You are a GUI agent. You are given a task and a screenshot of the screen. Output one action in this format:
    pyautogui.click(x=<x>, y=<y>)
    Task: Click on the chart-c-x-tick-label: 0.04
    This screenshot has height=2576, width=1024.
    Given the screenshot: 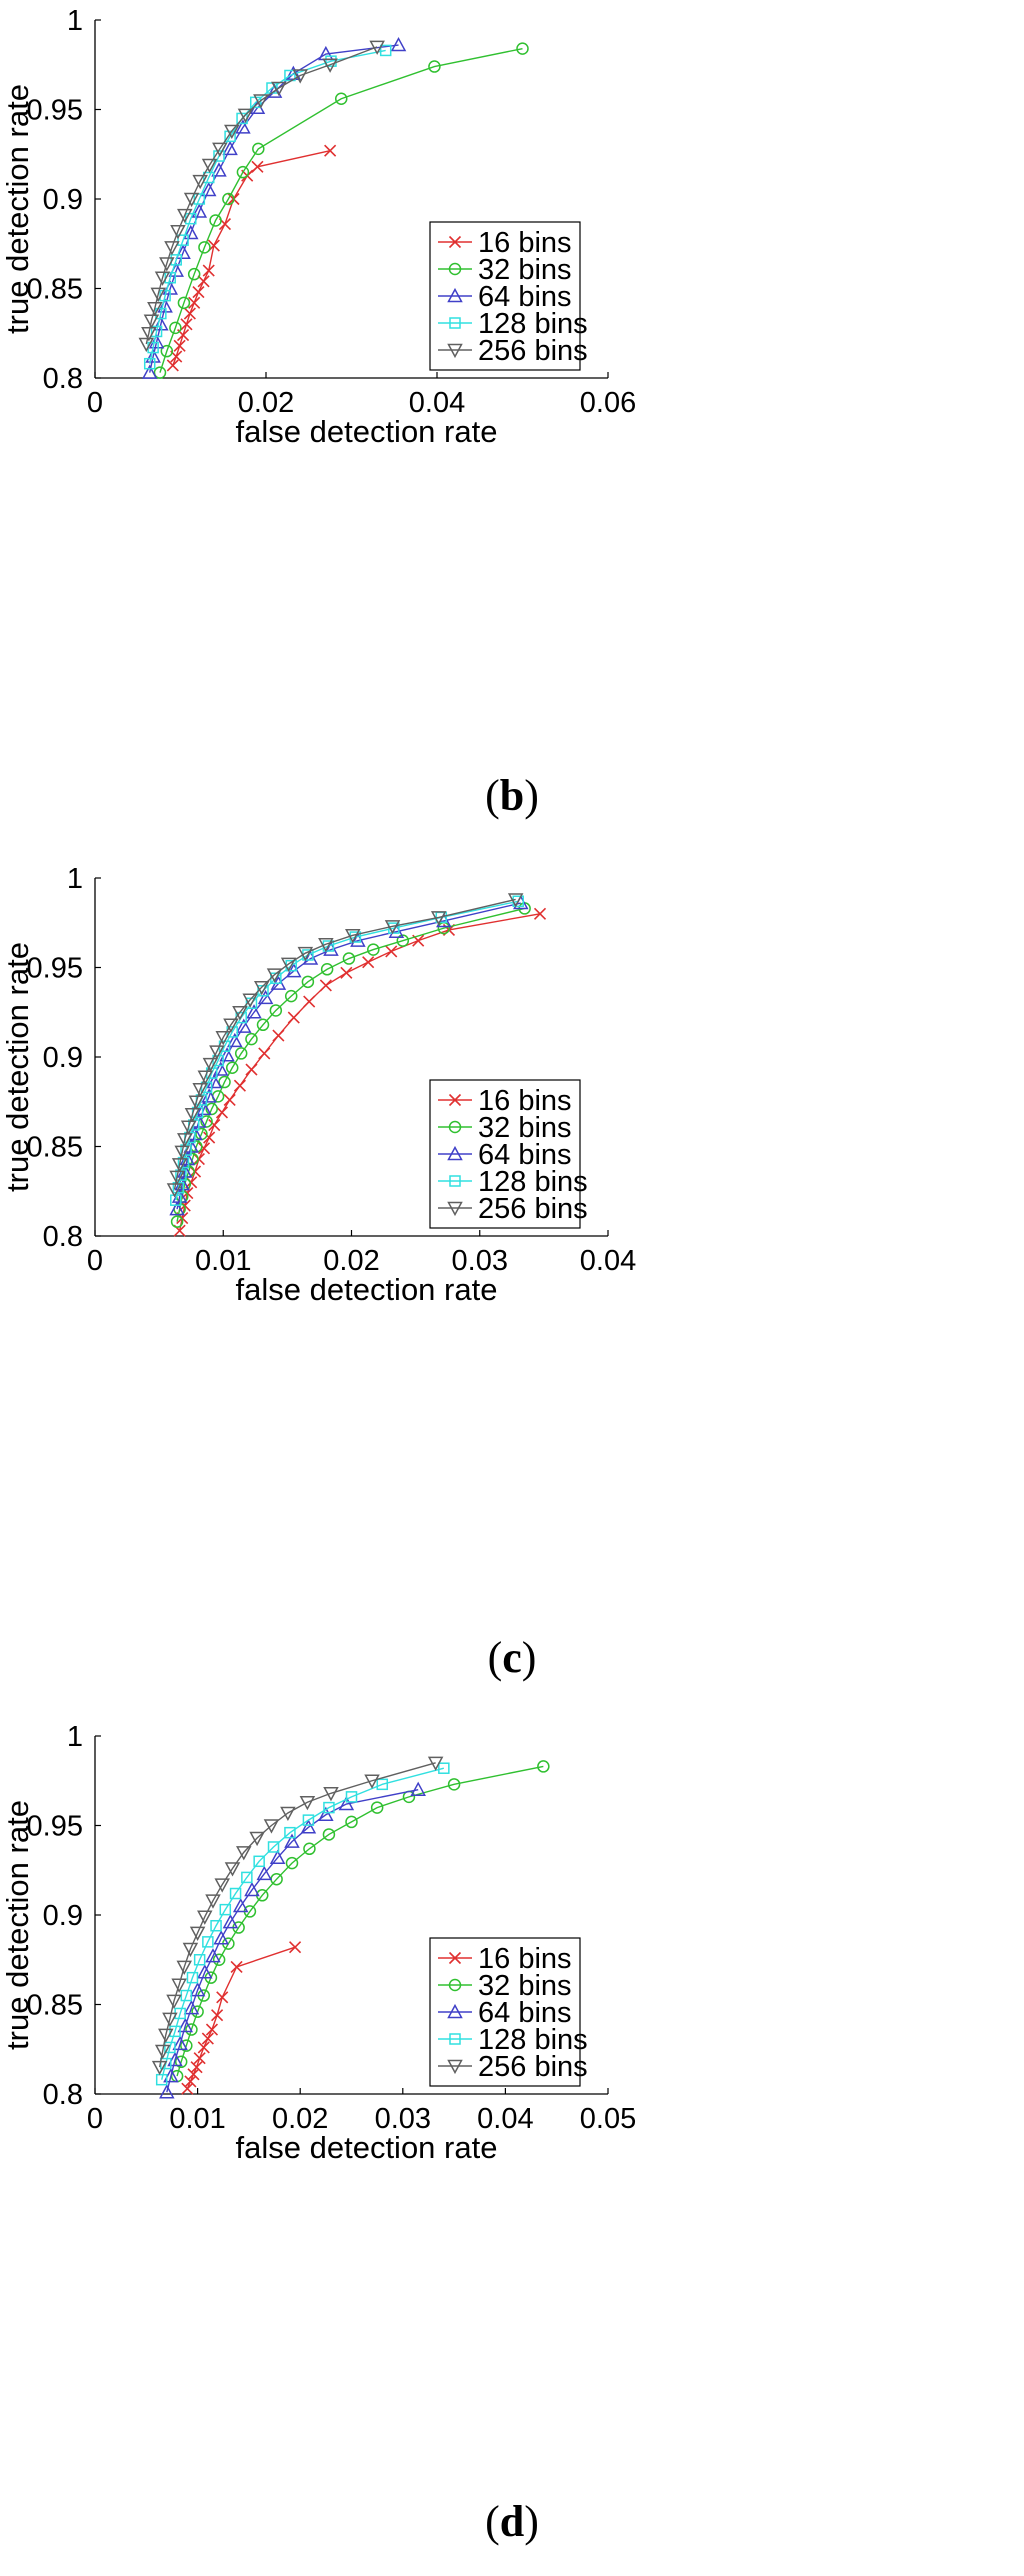 What is the action you would take?
    pyautogui.click(x=608, y=1261)
    